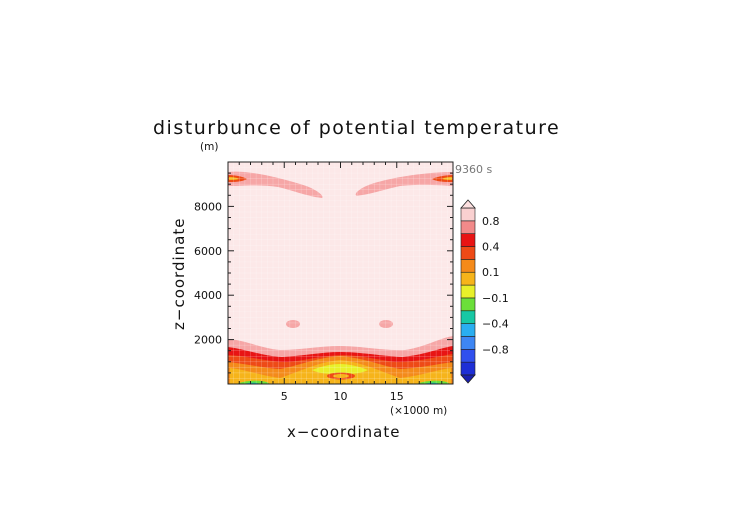  What do you see at coordinates (208, 206) in the screenshot?
I see `y-tick-label: 8000` at bounding box center [208, 206].